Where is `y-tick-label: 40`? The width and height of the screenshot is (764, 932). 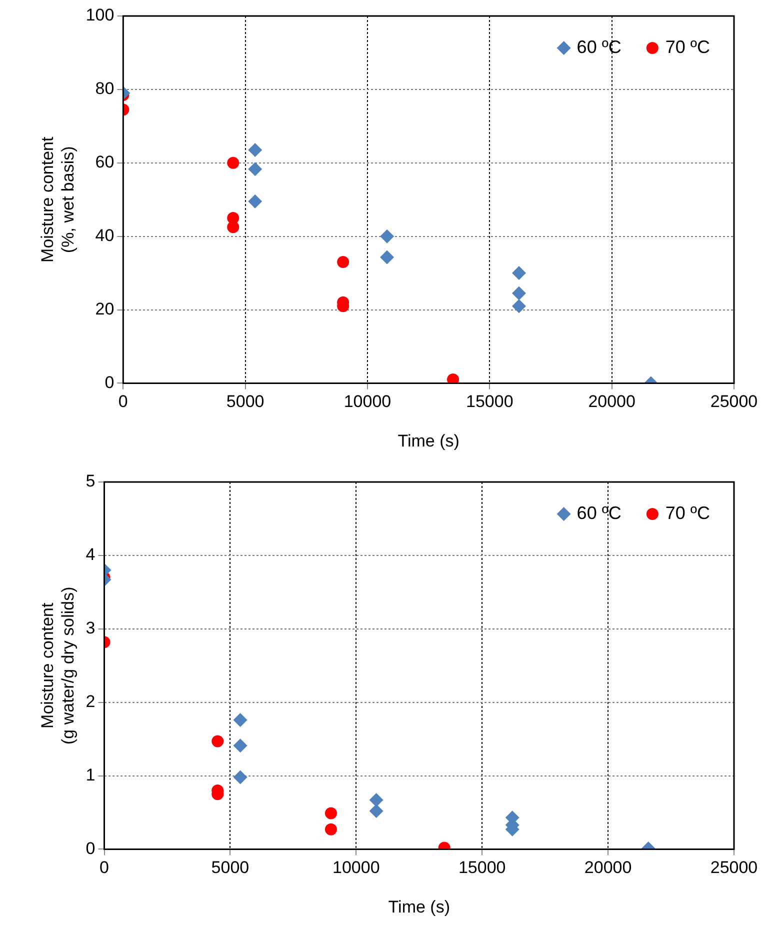 y-tick-label: 40 is located at coordinates (104, 236).